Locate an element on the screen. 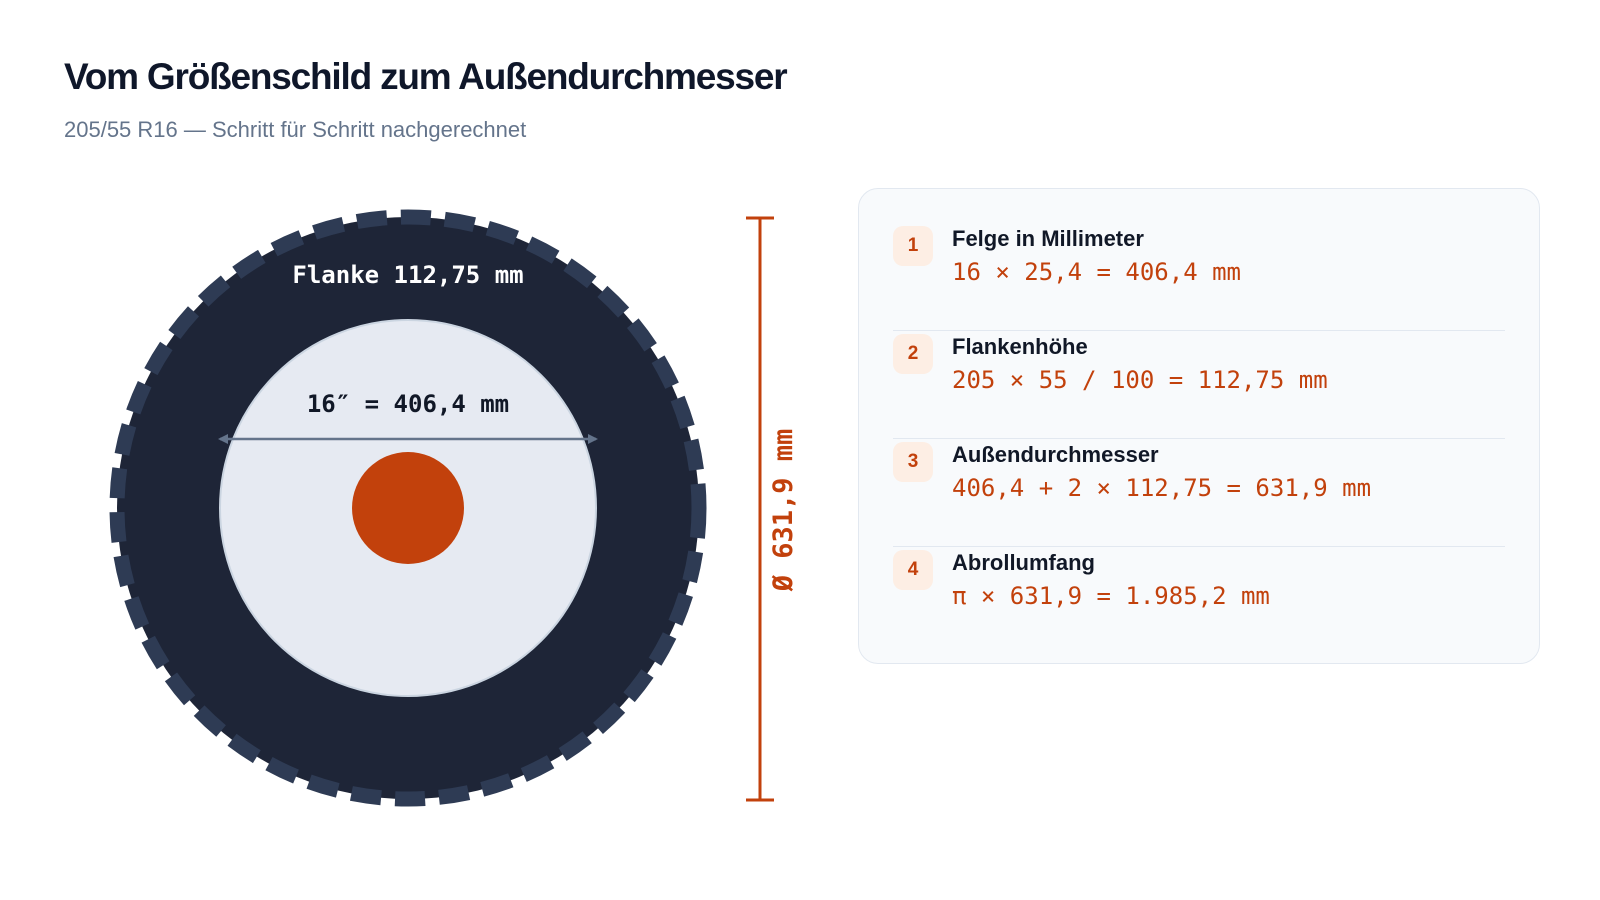  rim-label: 16″ = 406,4 mm is located at coordinates (408, 404).